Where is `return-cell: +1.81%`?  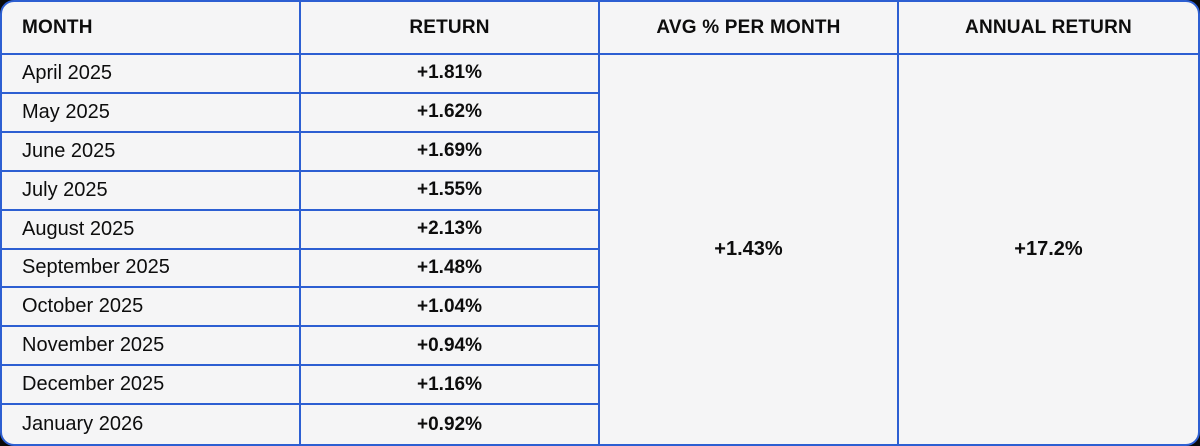
return-cell: +1.81% is located at coordinates (450, 74).